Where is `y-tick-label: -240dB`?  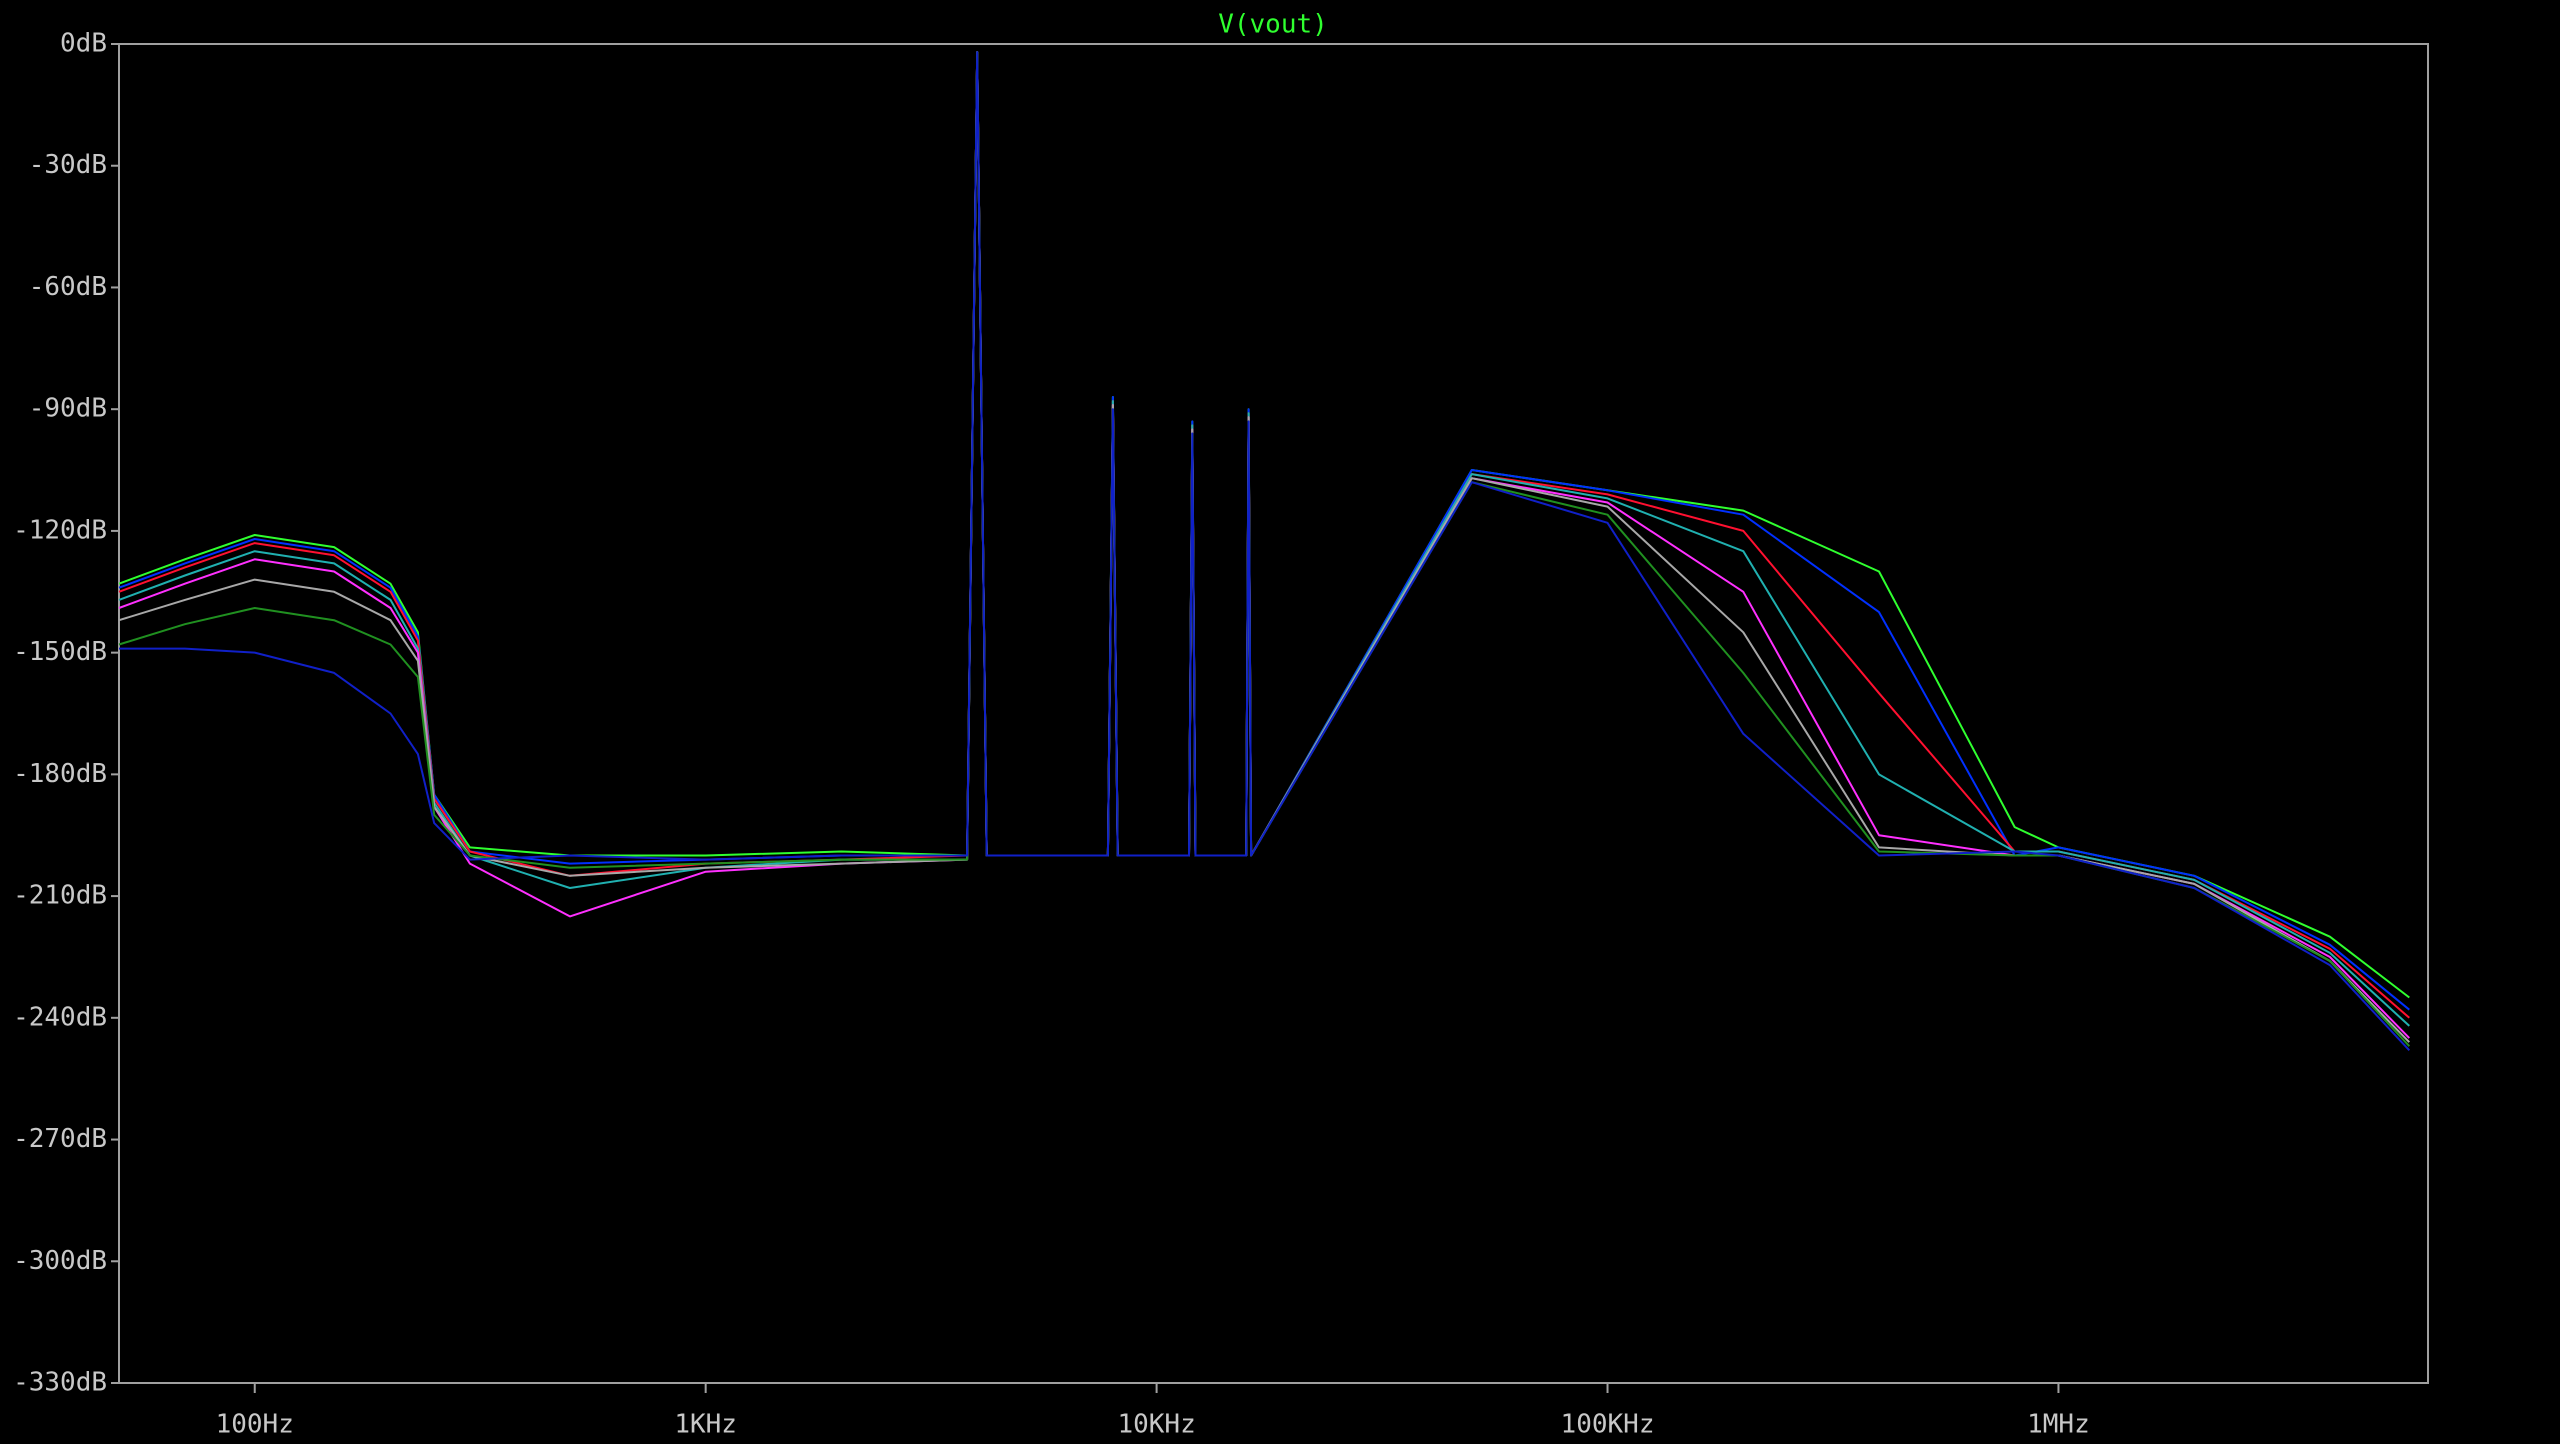 y-tick-label: -240dB is located at coordinates (60, 1017).